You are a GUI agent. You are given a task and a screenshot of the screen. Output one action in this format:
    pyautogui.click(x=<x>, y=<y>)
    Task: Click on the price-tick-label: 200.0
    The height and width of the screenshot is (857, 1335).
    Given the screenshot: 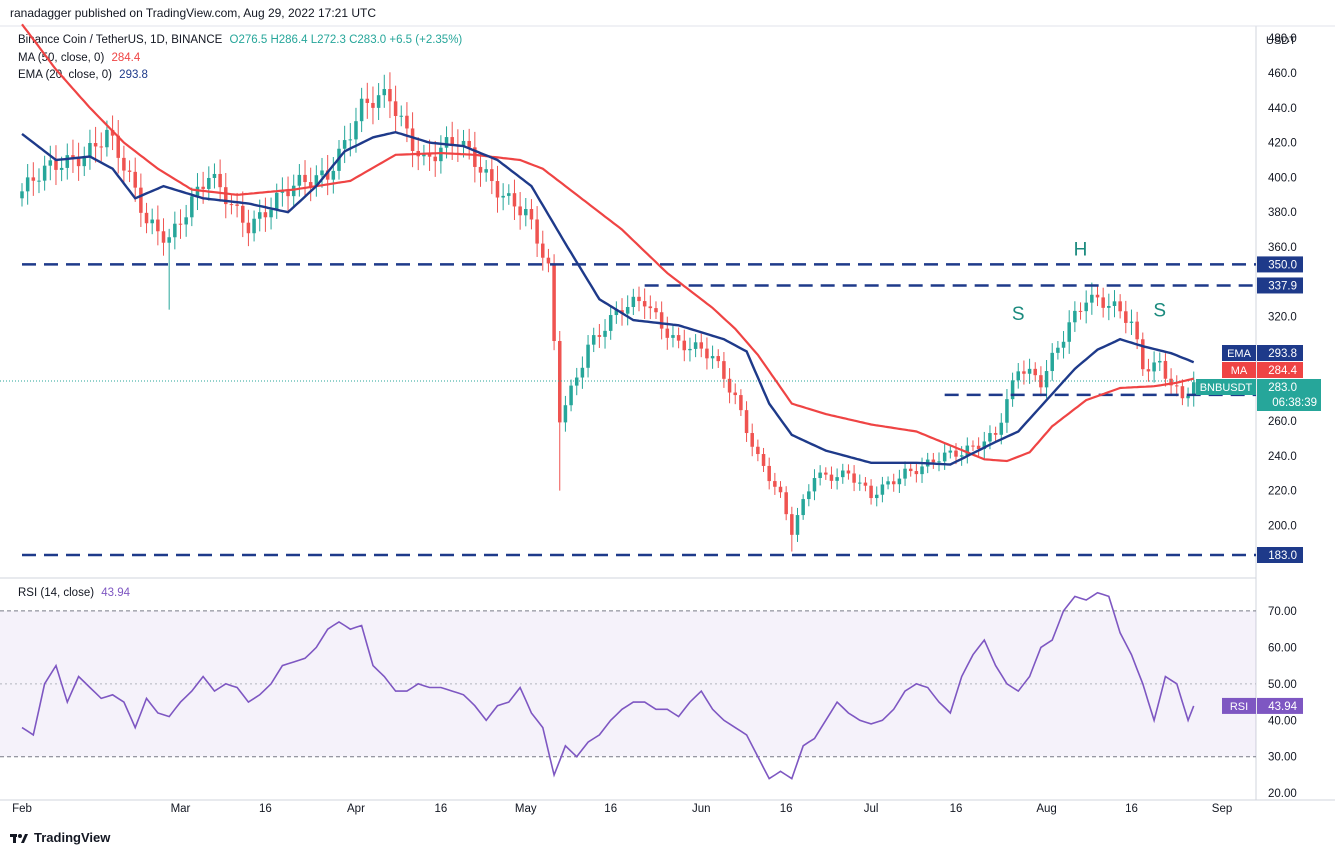 What is the action you would take?
    pyautogui.click(x=1282, y=526)
    